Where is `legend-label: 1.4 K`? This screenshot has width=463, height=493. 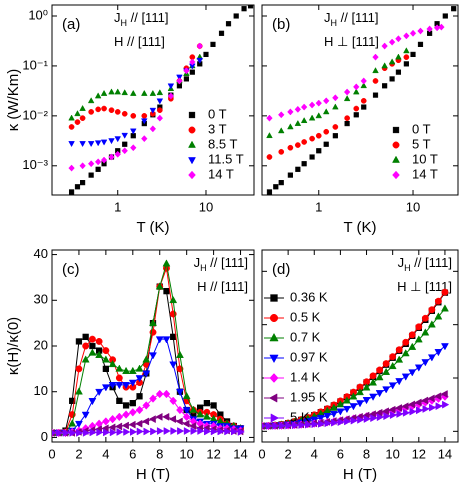
legend-label: 1.4 K is located at coordinates (305, 376).